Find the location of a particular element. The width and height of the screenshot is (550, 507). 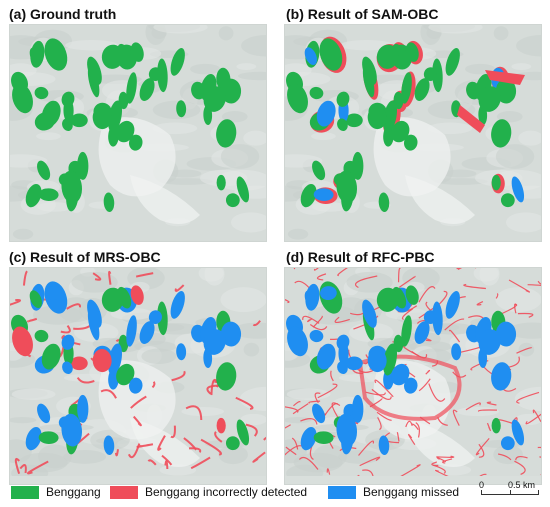

legend-label-benggang: Benggang is located at coordinates (73, 492).